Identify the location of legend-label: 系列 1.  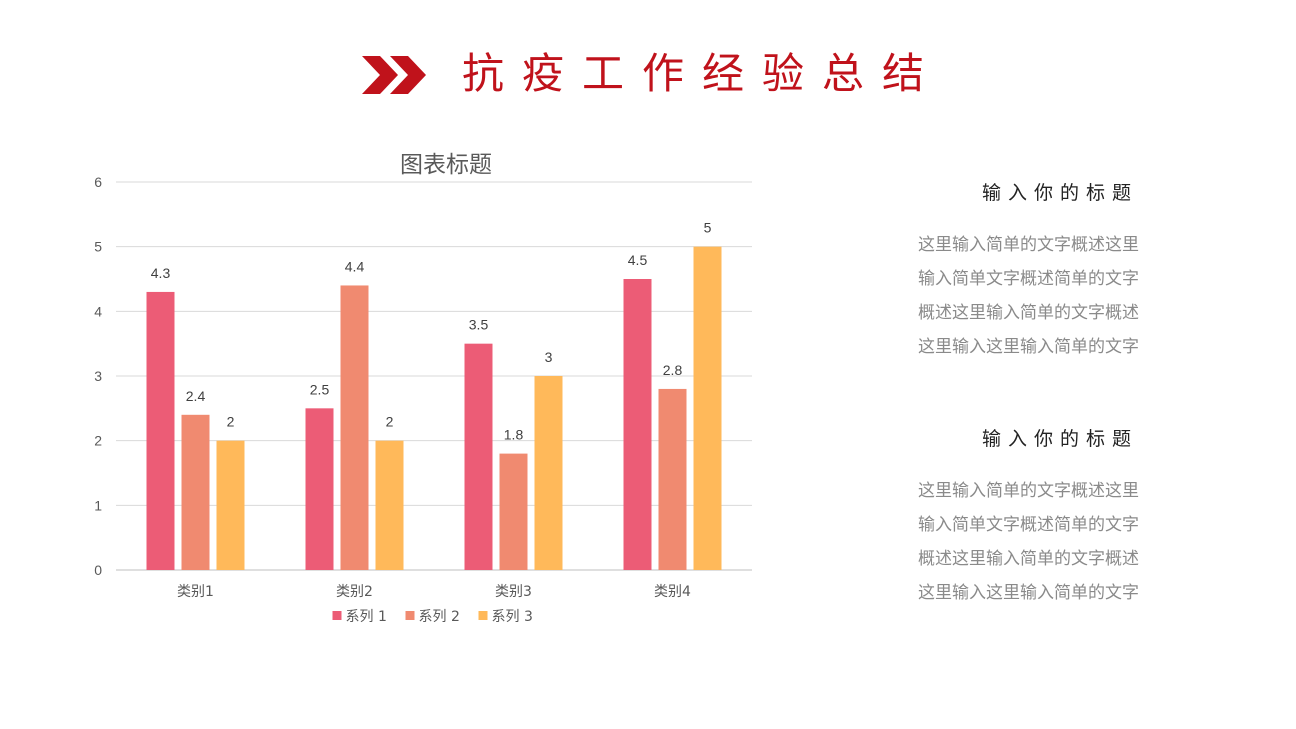
(366, 617).